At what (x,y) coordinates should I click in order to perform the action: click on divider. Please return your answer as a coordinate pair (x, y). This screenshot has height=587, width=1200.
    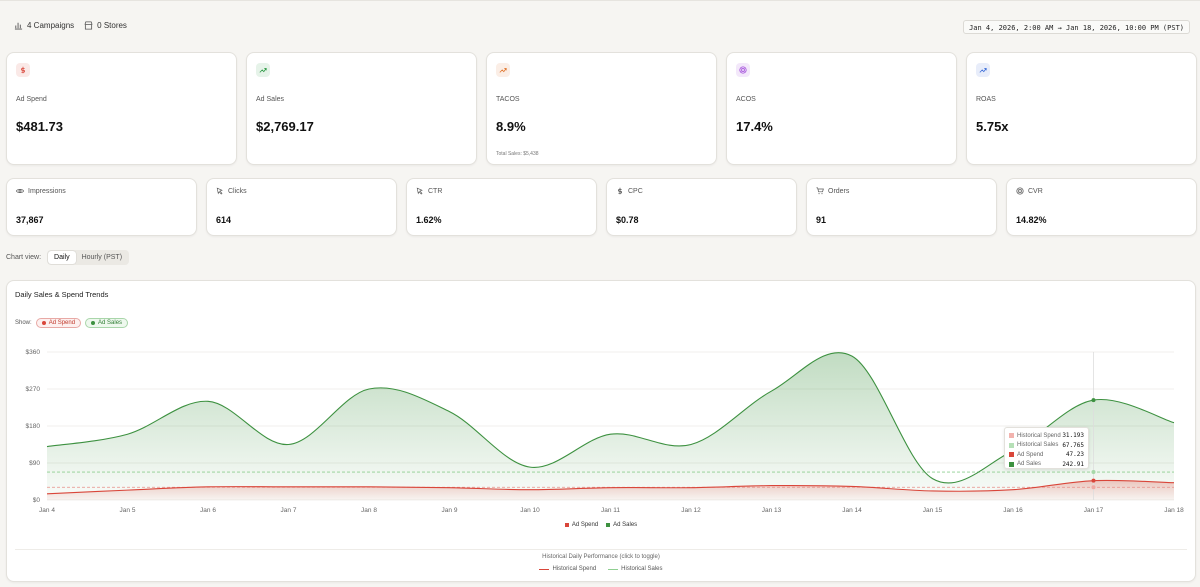
    Looking at the image, I should click on (601, 549).